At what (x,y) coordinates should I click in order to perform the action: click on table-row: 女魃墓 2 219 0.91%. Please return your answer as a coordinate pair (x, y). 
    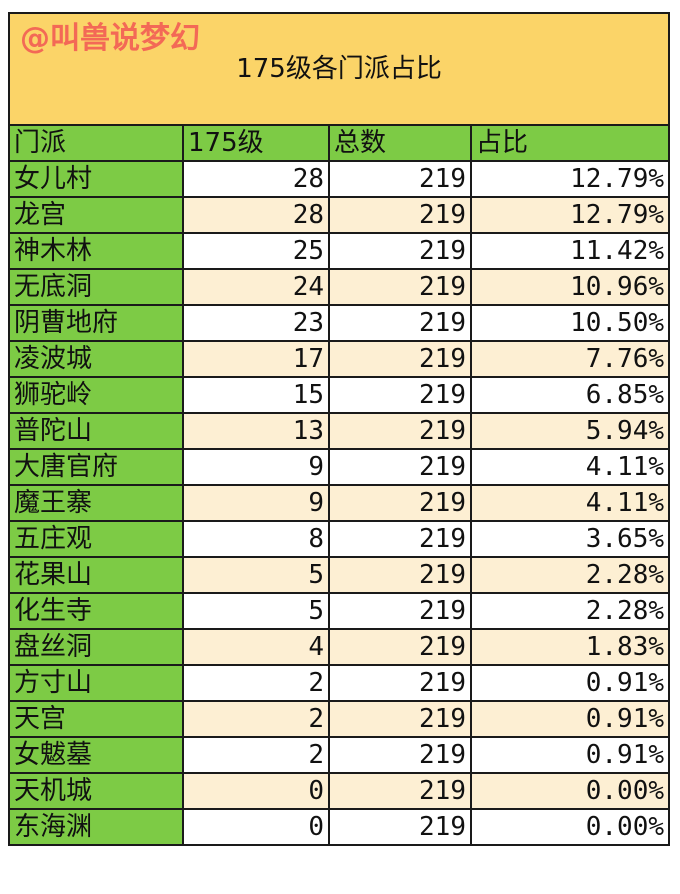
    Looking at the image, I should click on (339, 755).